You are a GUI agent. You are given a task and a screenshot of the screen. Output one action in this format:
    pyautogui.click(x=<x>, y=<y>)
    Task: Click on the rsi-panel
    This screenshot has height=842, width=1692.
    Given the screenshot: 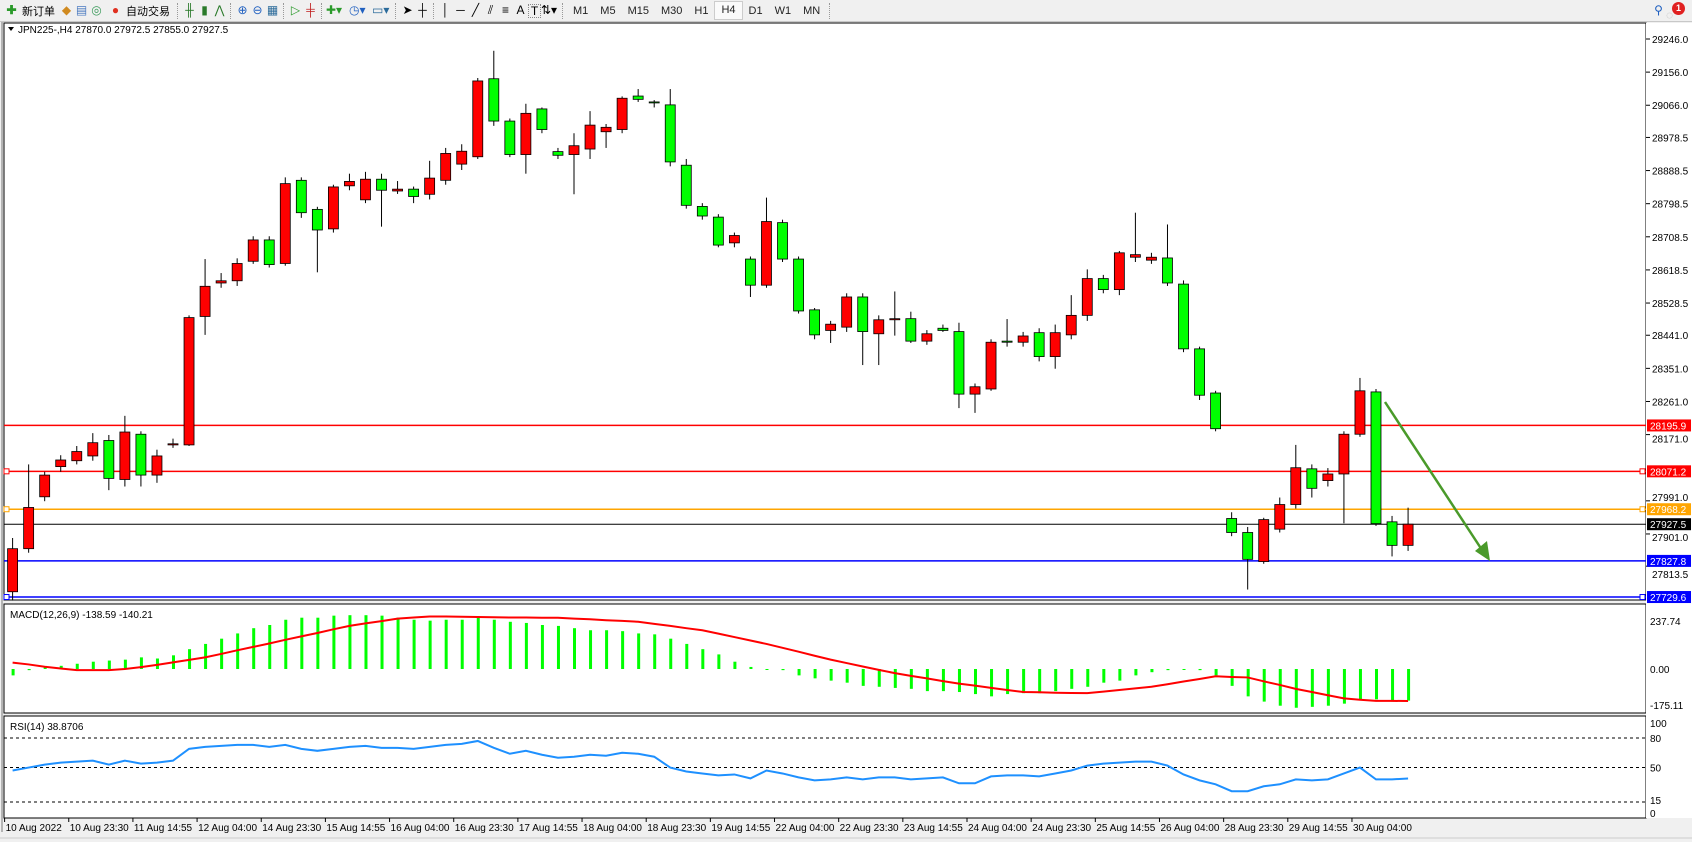 What is the action you would take?
    pyautogui.click(x=825, y=767)
    